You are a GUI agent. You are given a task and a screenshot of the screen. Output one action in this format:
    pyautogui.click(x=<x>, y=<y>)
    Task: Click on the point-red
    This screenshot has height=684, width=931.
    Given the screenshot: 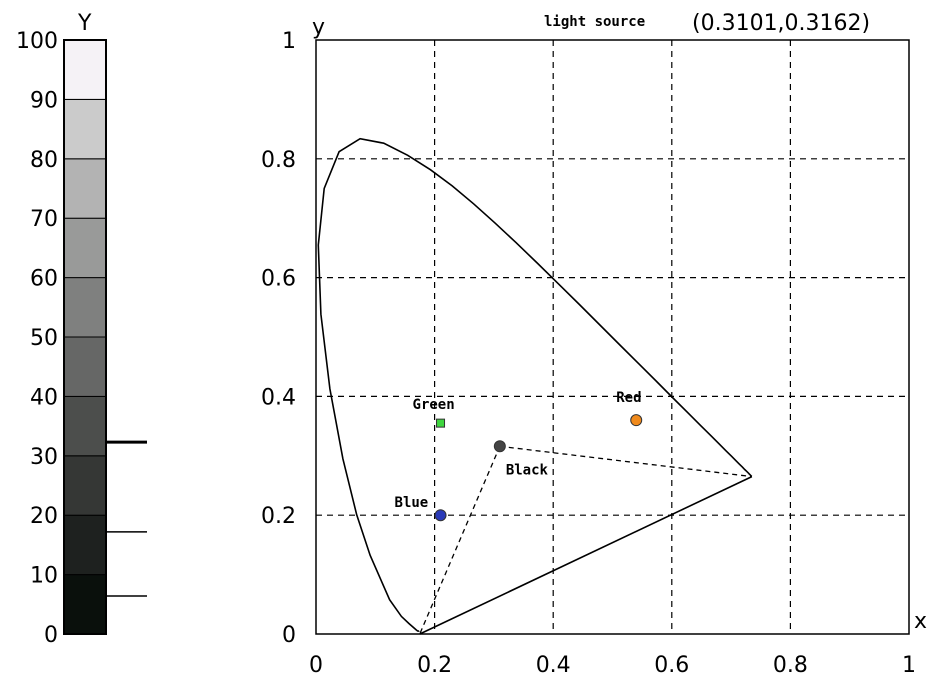 What is the action you would take?
    pyautogui.click(x=636, y=420)
    